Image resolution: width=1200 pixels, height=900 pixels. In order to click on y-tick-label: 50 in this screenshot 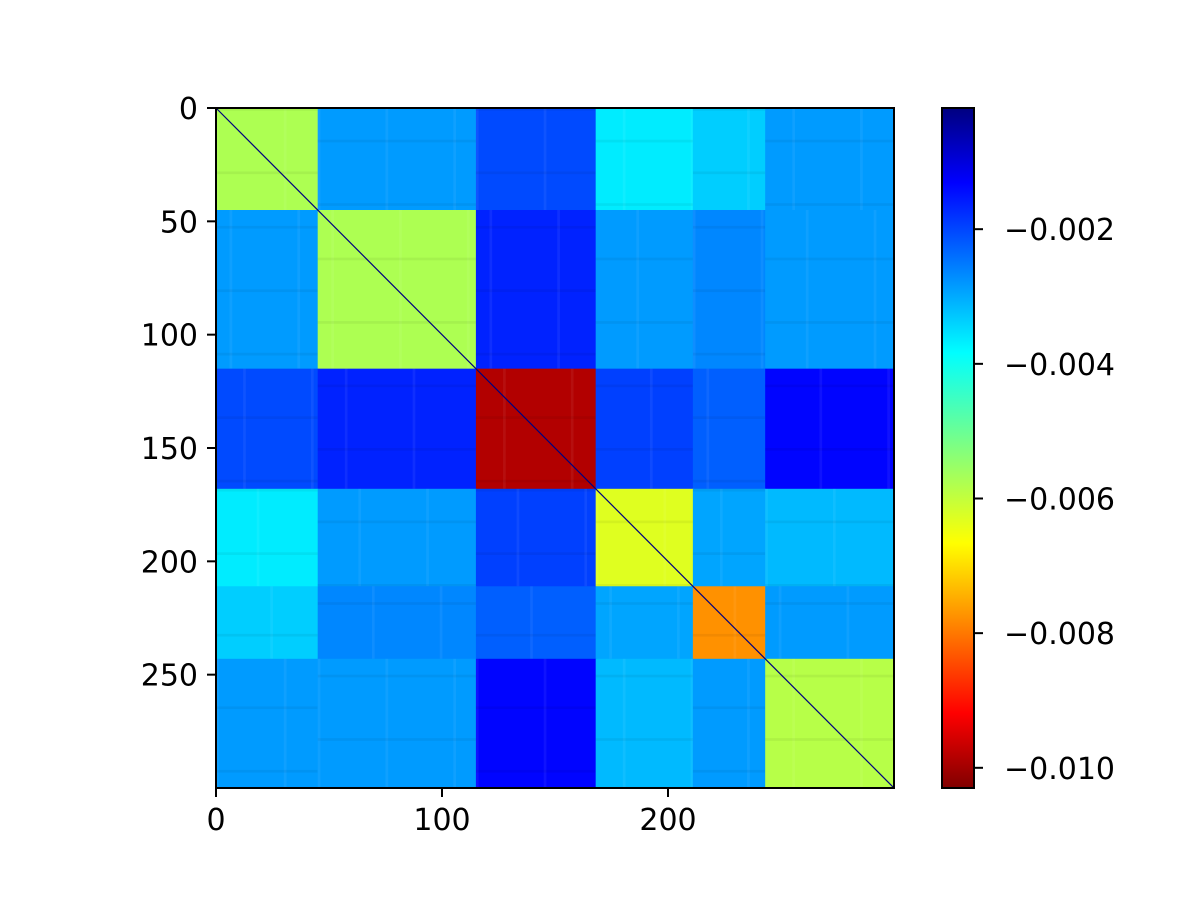, I will do `click(179, 222)`.